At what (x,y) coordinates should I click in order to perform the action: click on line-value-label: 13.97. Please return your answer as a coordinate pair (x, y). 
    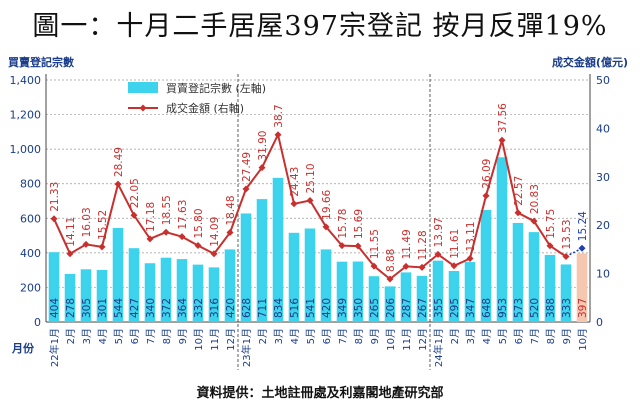
    Looking at the image, I should click on (439, 232).